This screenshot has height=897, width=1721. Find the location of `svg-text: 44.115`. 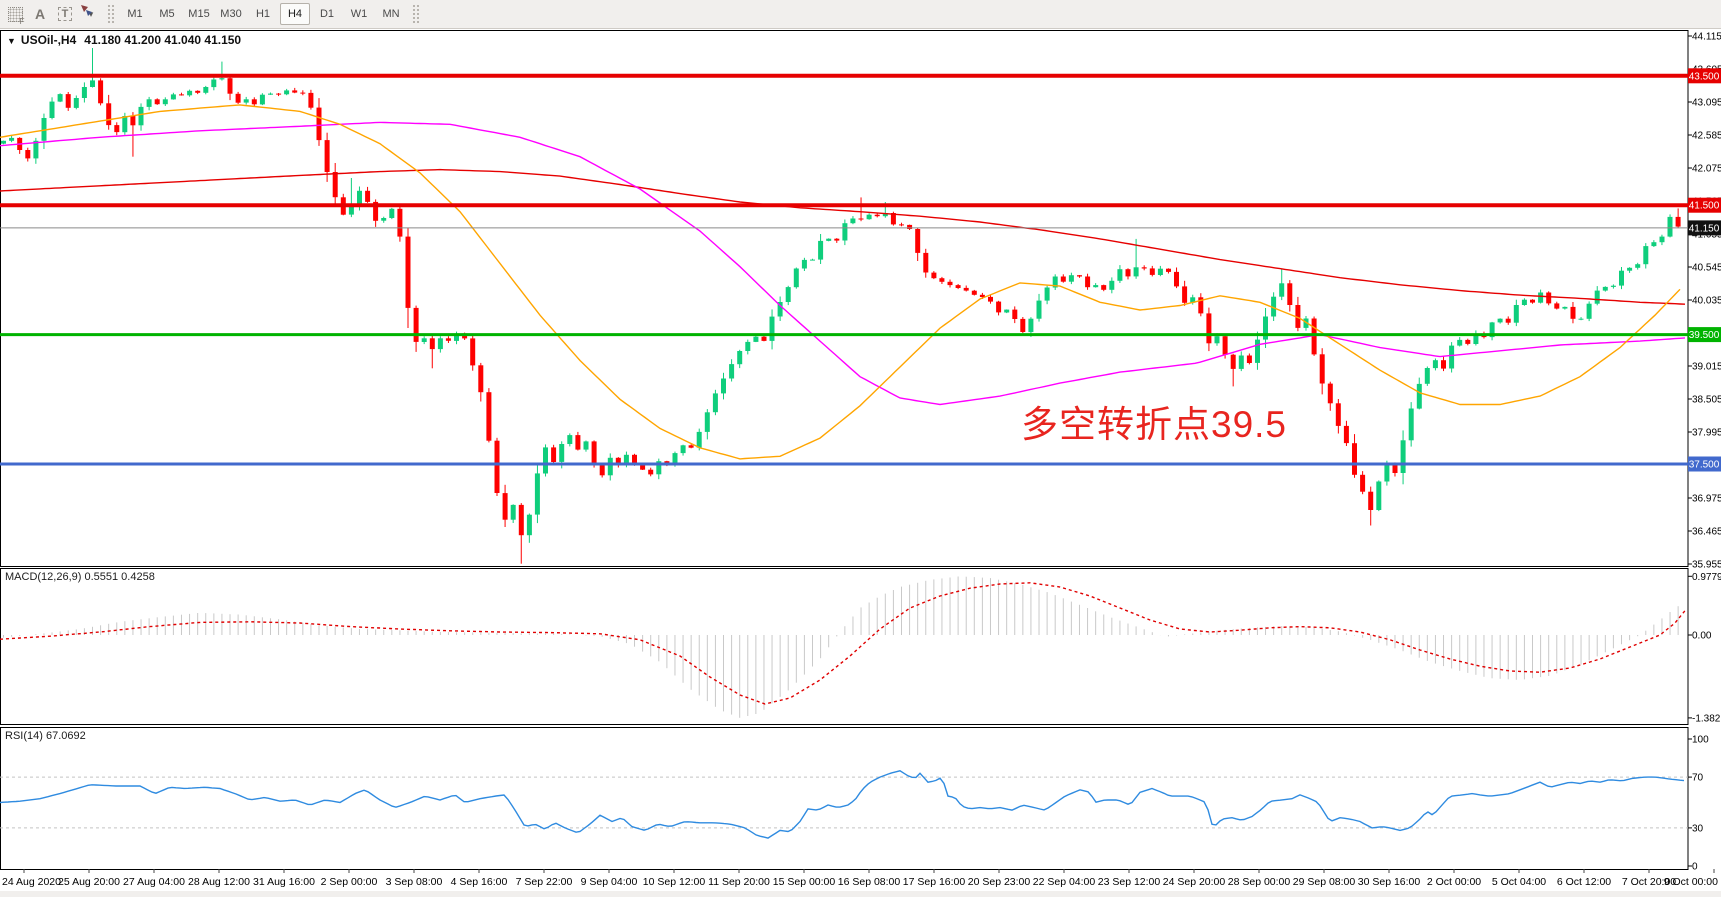

svg-text: 44.115 is located at coordinates (1706, 37).